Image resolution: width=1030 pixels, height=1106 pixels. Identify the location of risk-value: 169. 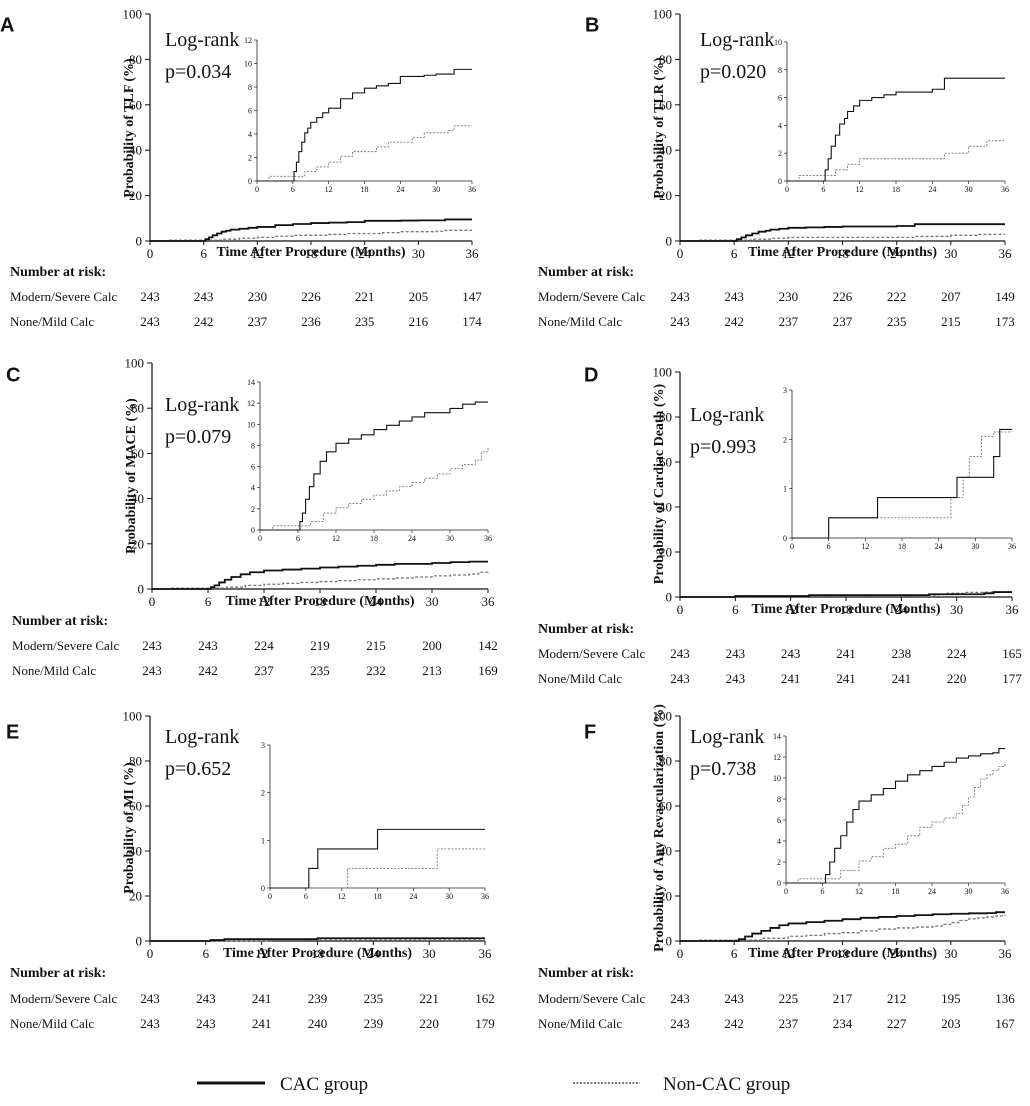
(488, 670).